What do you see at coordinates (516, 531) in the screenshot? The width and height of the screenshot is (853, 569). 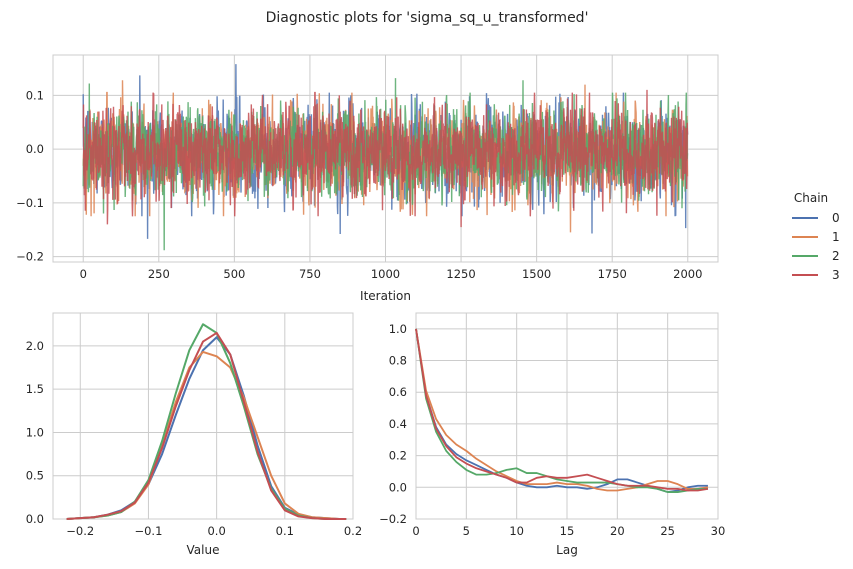 I see `x-tick-label: 10` at bounding box center [516, 531].